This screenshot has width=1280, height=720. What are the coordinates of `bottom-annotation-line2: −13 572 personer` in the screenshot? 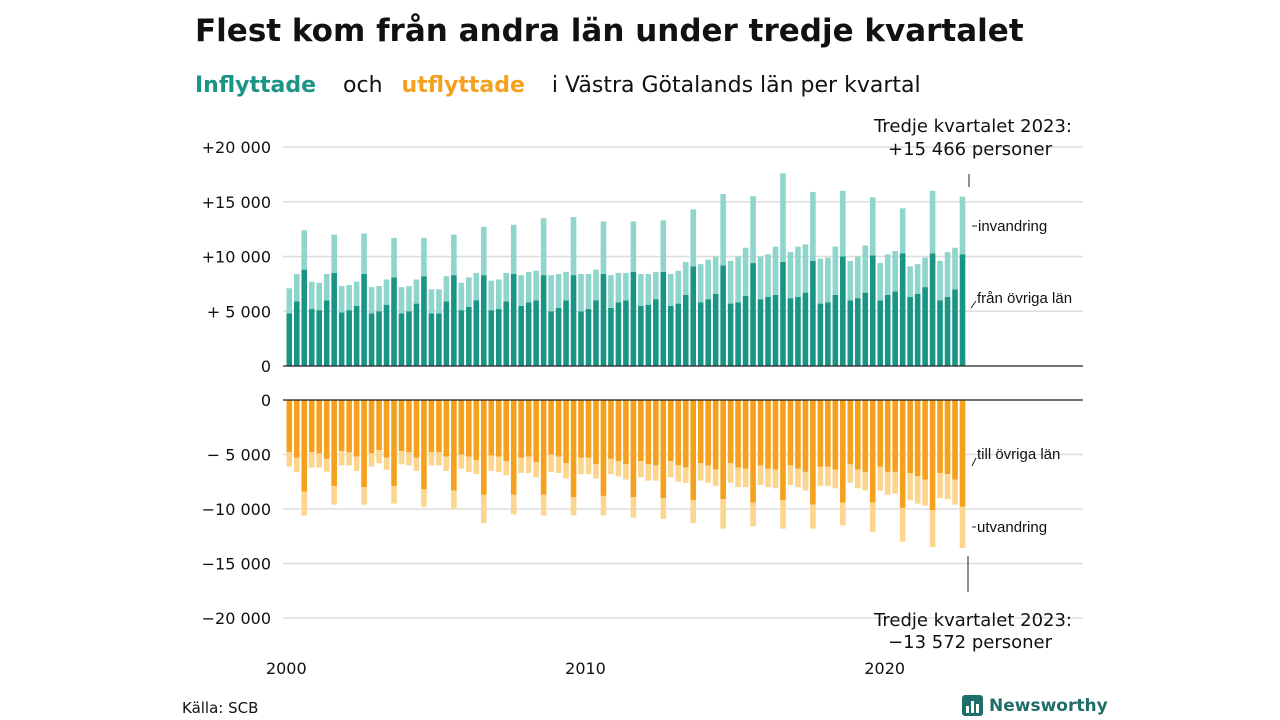 It's located at (970, 642).